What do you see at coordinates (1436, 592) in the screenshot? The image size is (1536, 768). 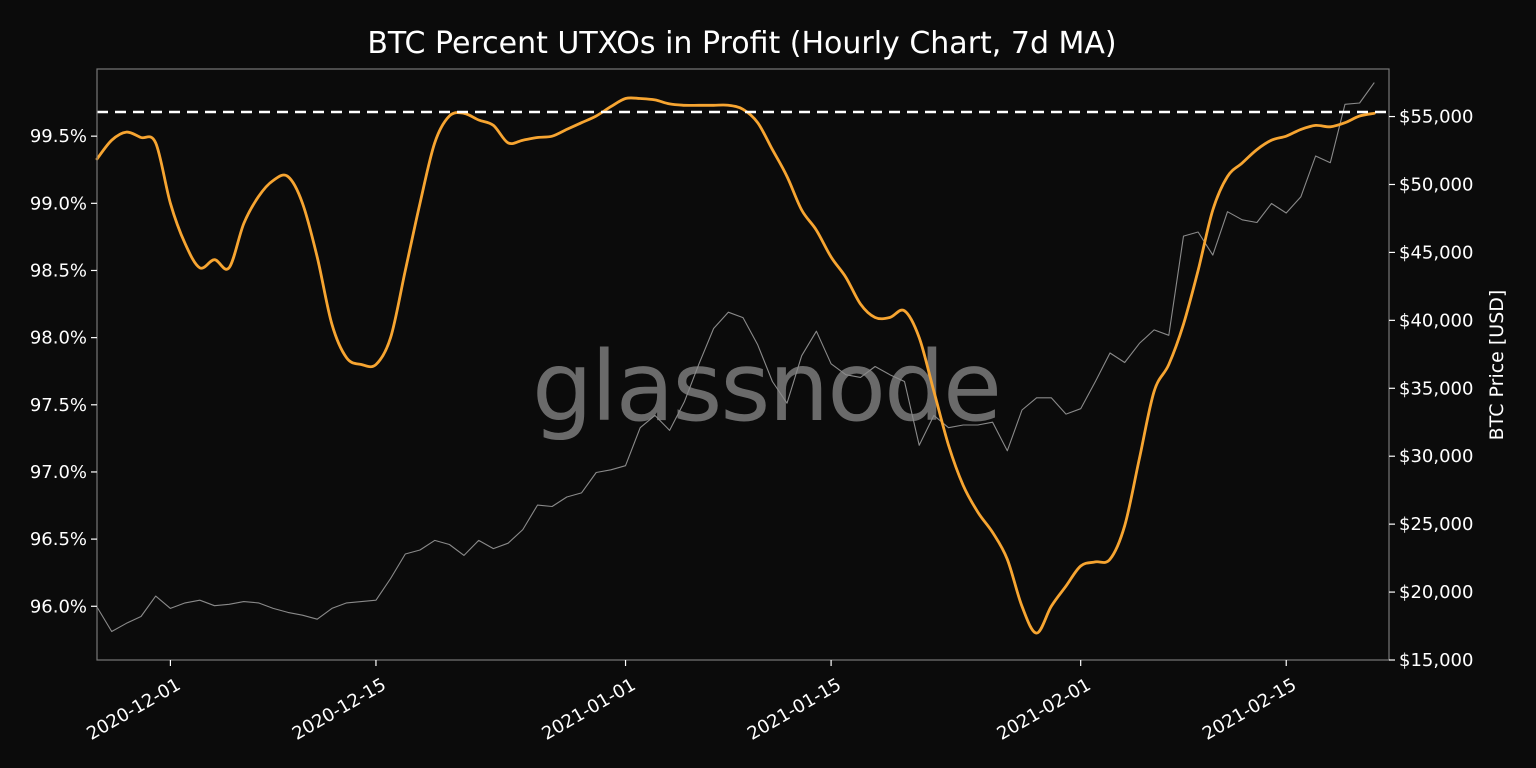 I see `right-tick-label: $20,000` at bounding box center [1436, 592].